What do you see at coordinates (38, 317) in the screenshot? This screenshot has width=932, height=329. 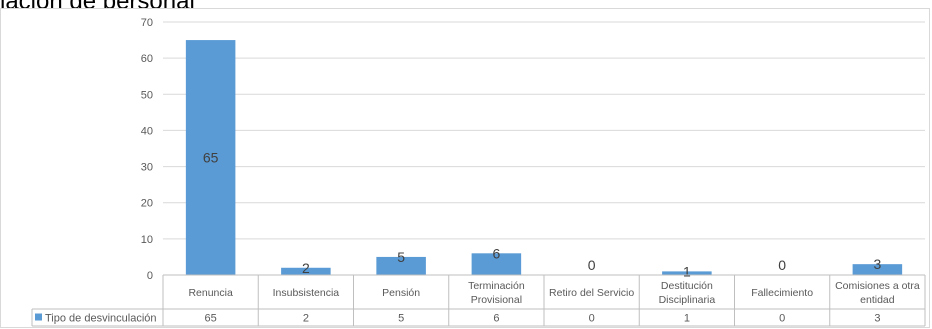 I see `legend-key` at bounding box center [38, 317].